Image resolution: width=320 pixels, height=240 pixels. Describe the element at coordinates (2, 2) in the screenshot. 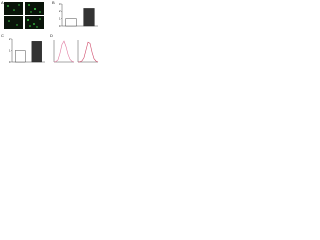

I see `panel-label: A` at that location.